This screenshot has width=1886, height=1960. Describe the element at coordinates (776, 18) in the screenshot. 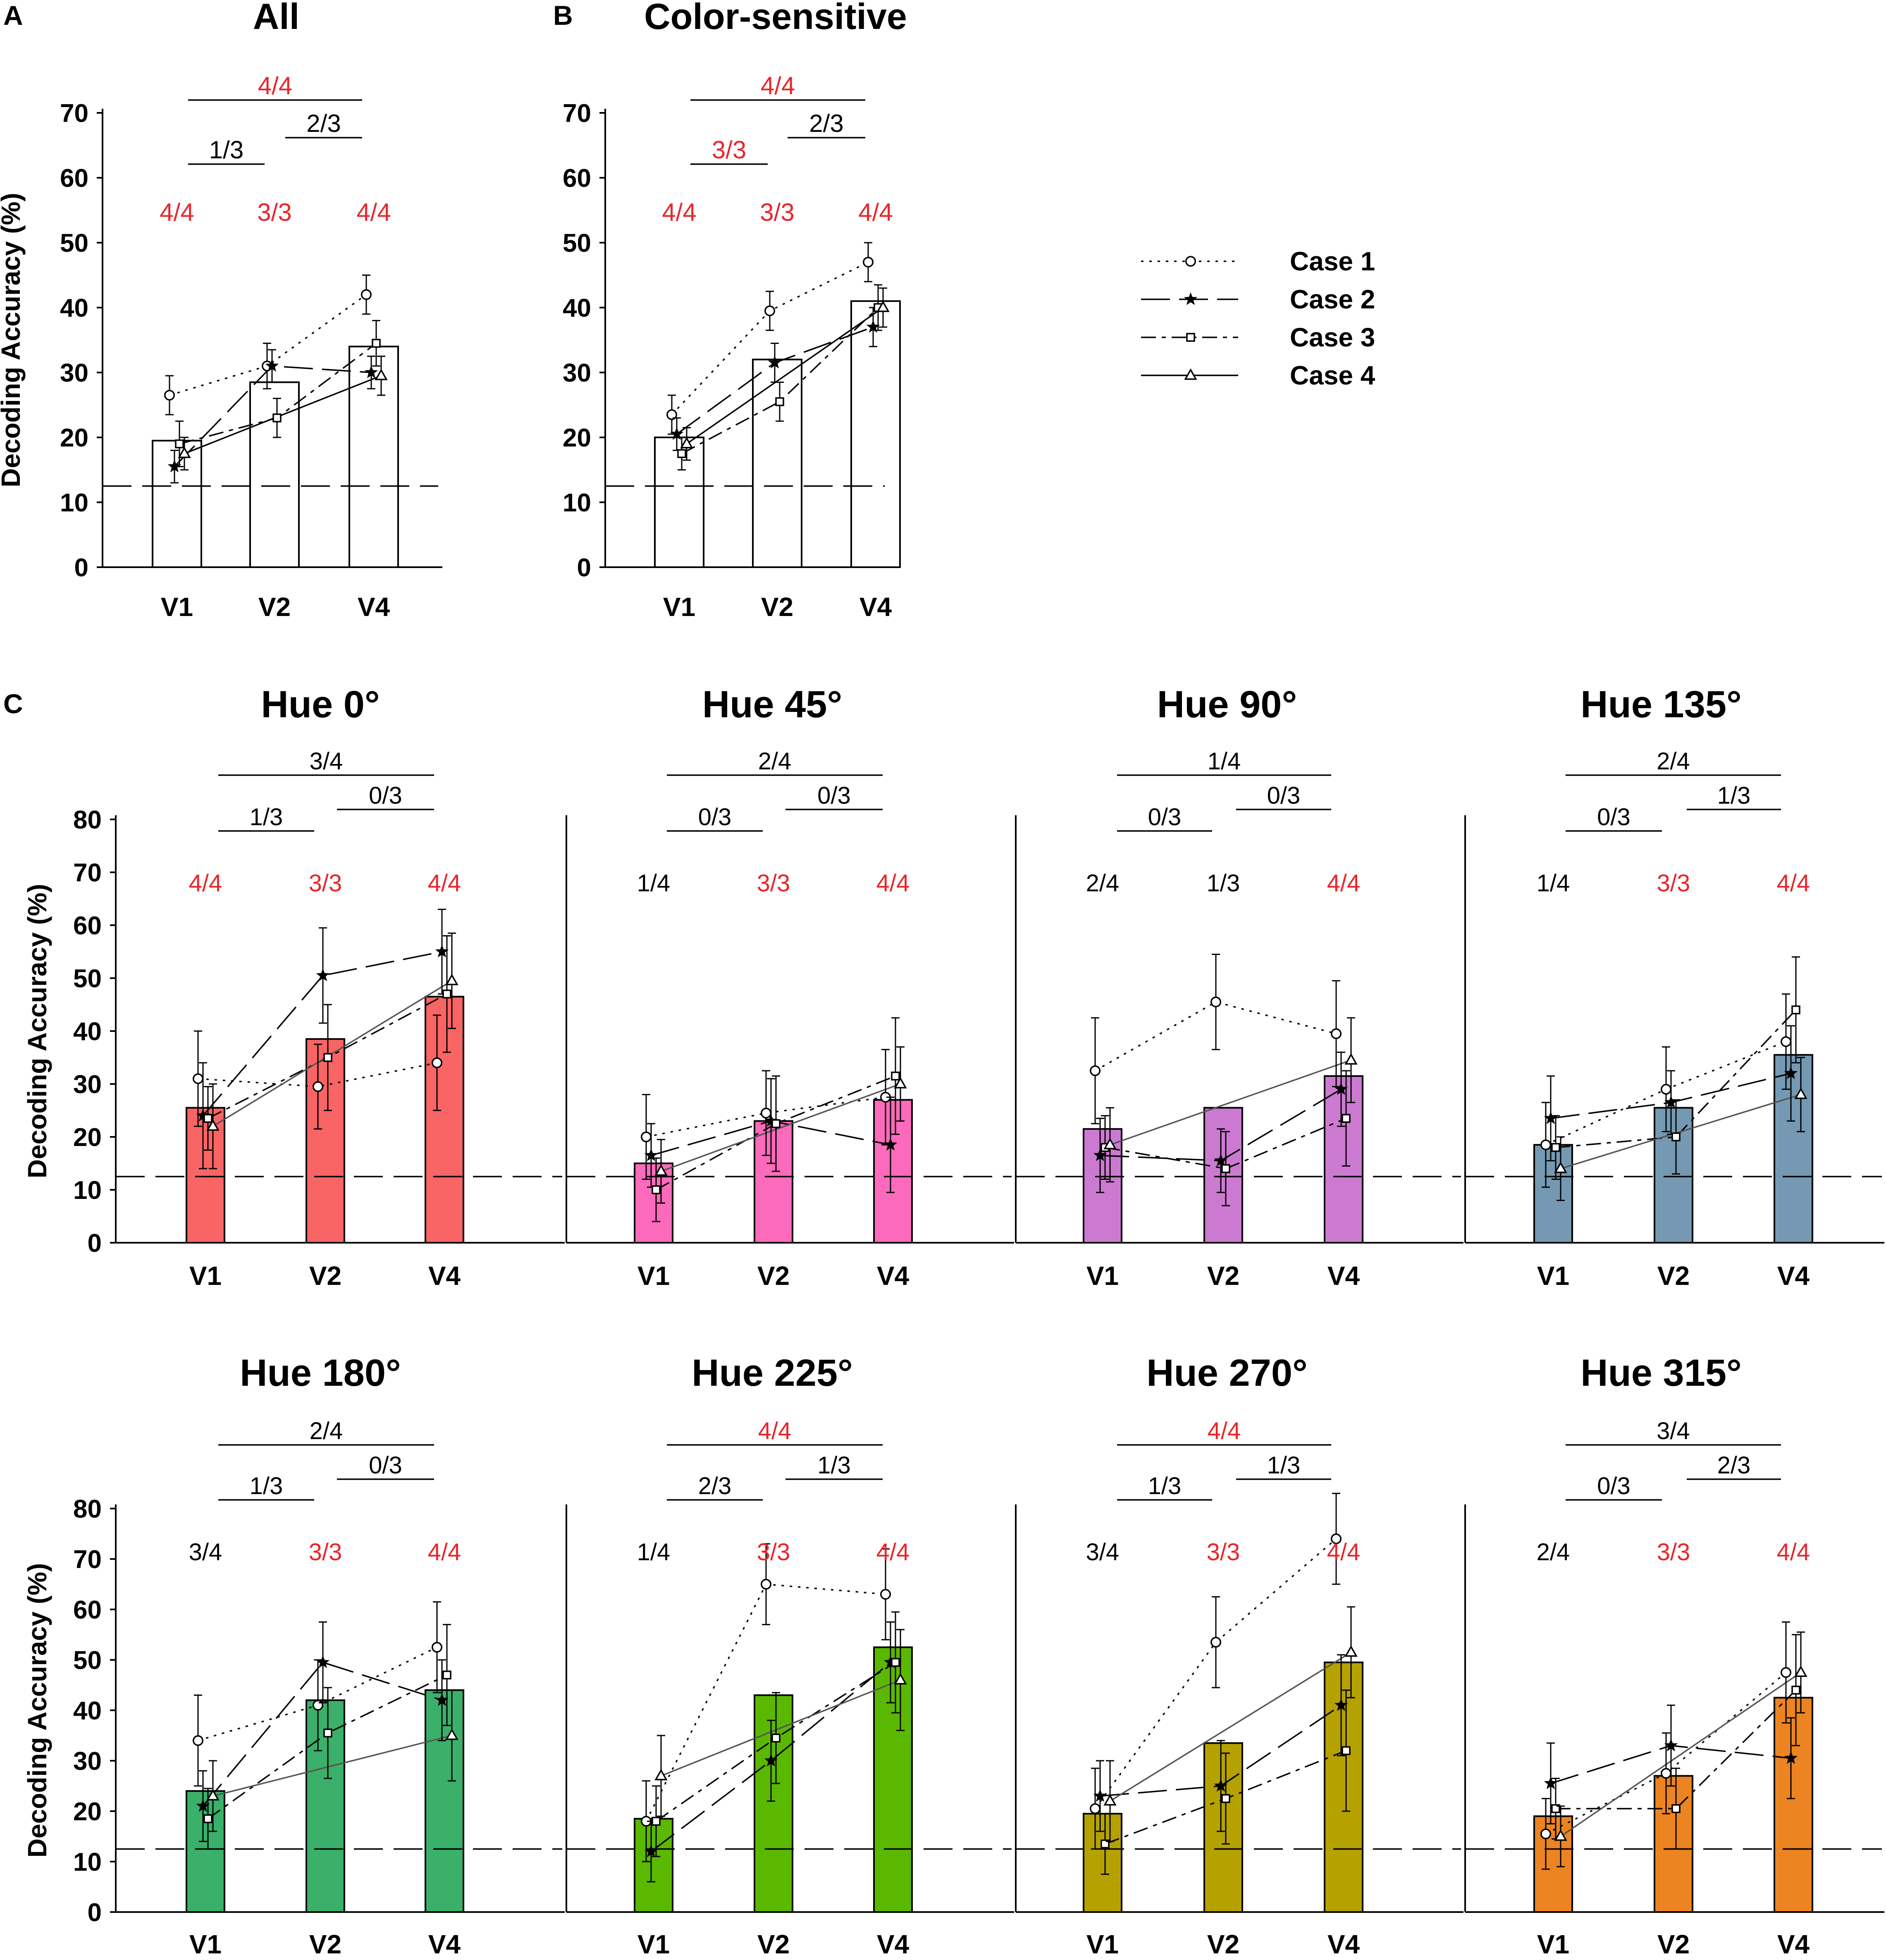

I see `chart-title: Color-sensitive` at that location.